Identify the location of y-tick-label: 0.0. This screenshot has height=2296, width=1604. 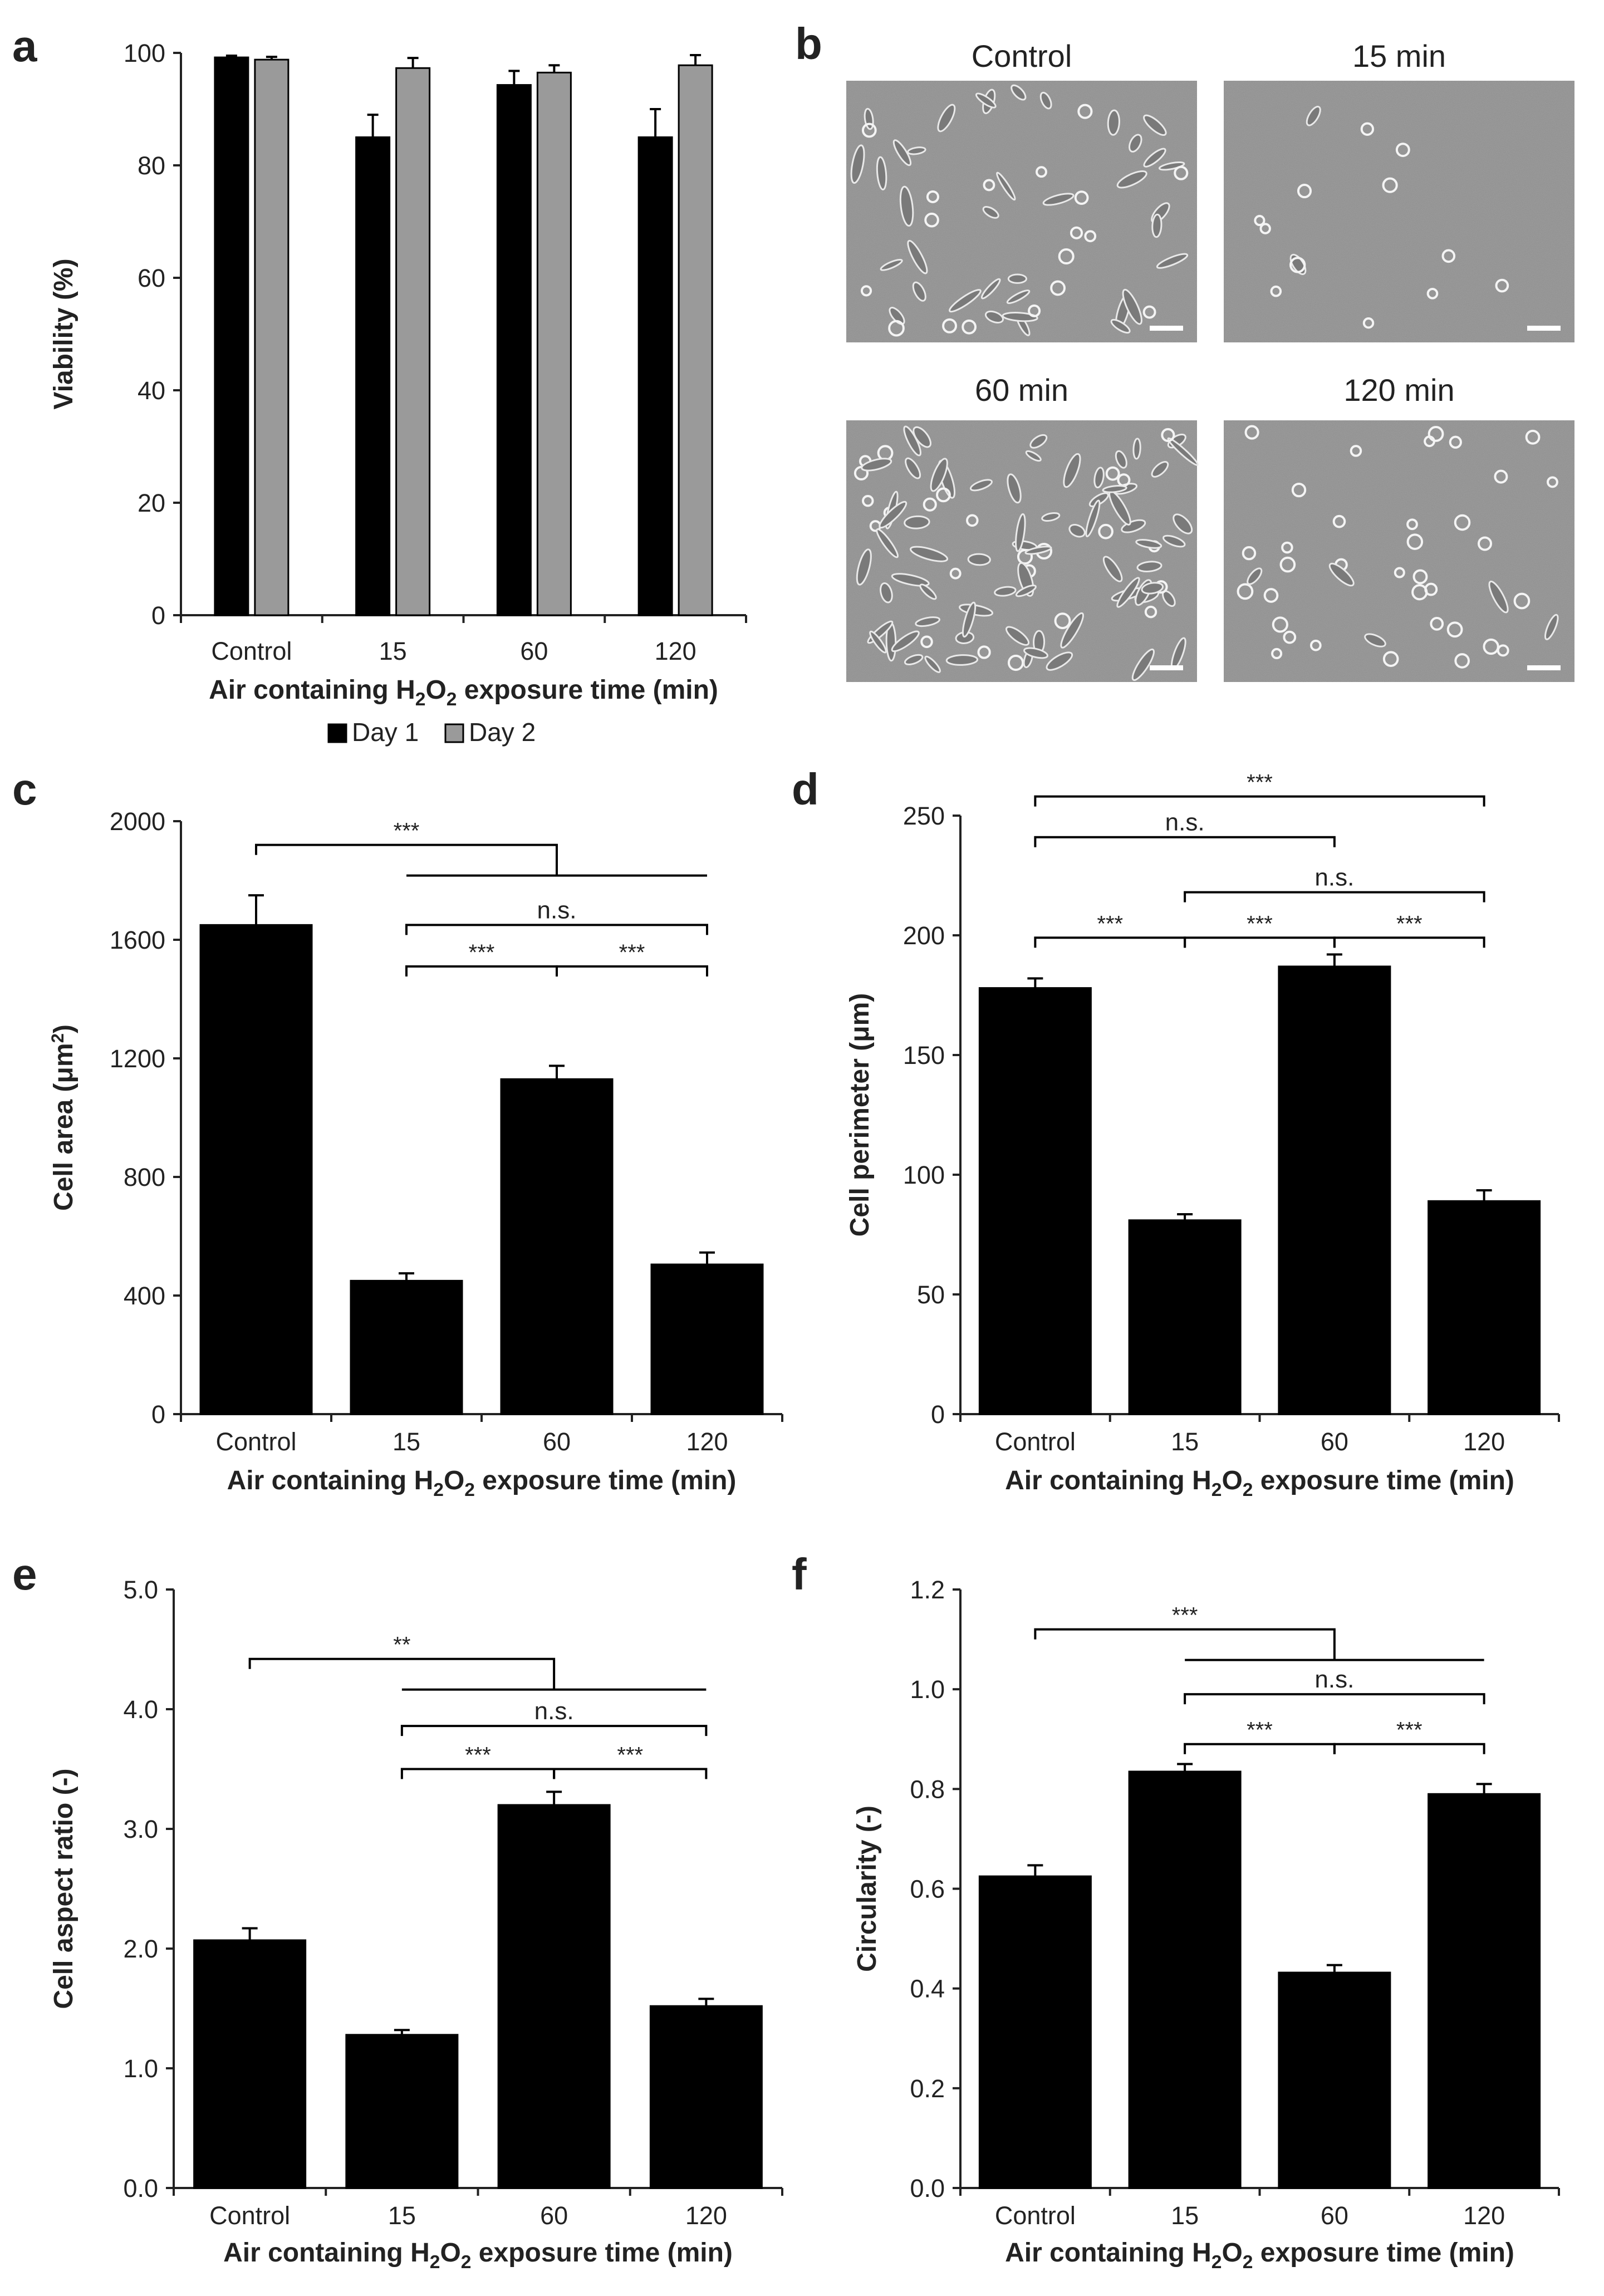
(928, 2188).